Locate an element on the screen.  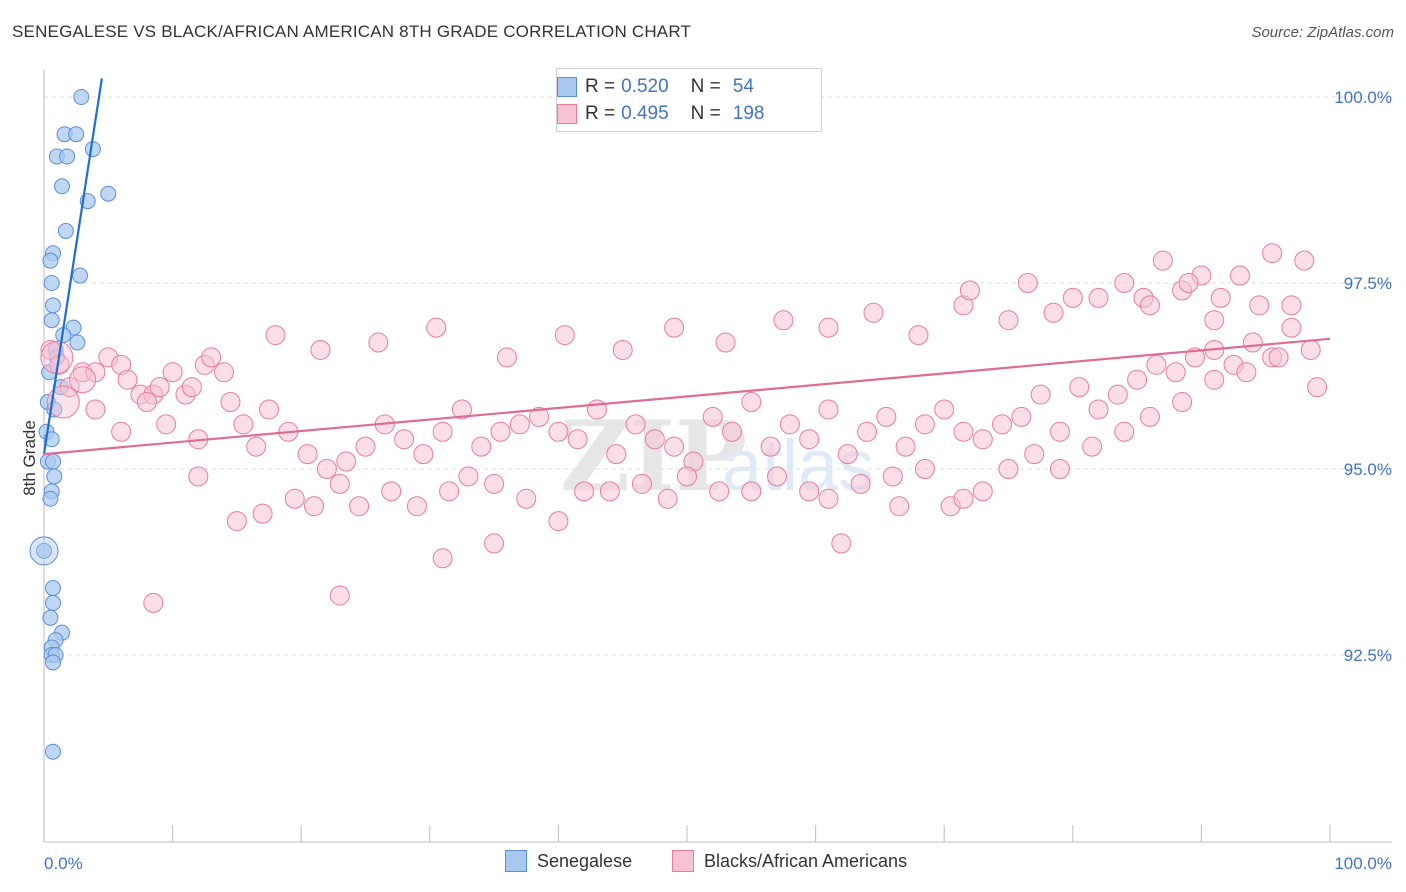
legend-r-value: 0.495 is located at coordinates (645, 113).